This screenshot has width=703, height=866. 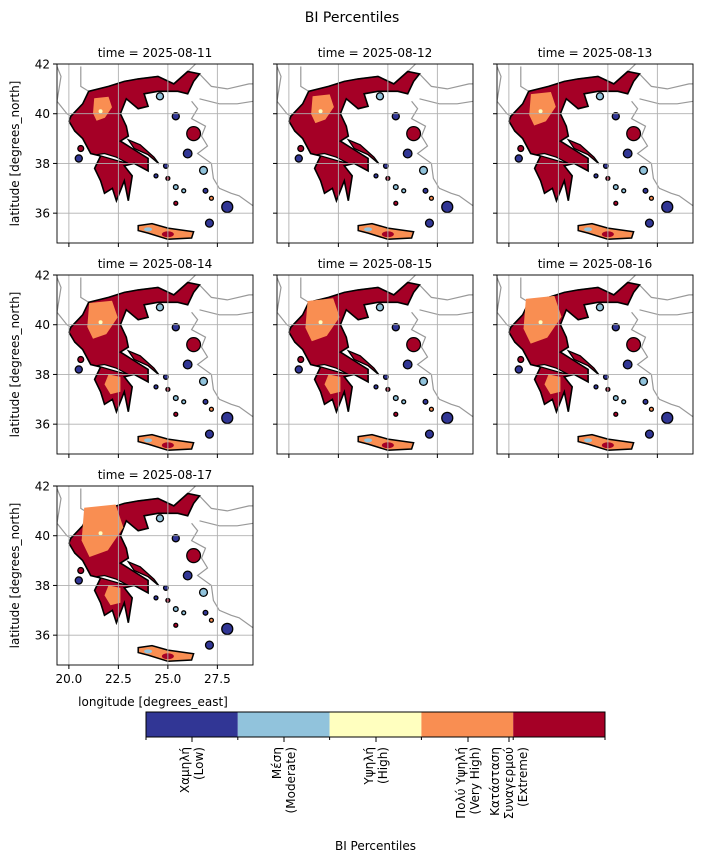 I want to click on y-tick-label: 38, so click(x=42, y=164).